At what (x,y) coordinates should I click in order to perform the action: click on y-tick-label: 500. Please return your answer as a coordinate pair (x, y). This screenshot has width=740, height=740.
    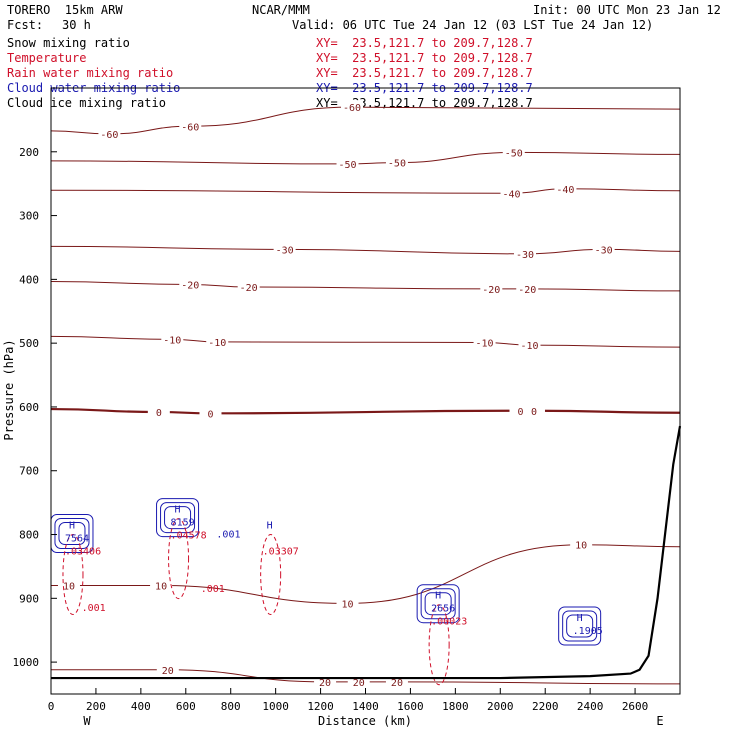
    Looking at the image, I should click on (29, 343).